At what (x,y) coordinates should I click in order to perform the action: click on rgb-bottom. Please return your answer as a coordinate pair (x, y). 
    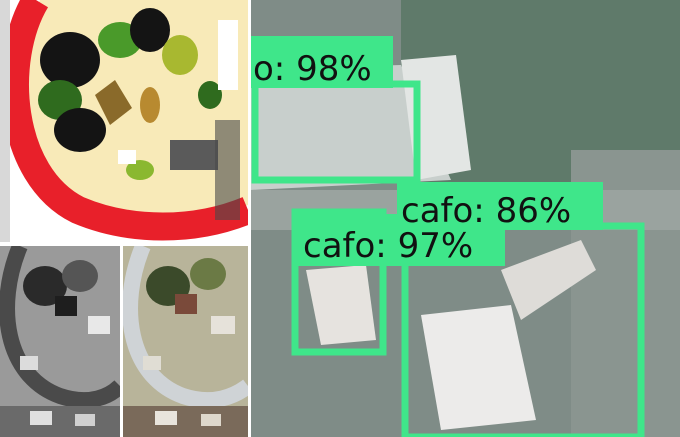
    Looking at the image, I should click on (185, 421).